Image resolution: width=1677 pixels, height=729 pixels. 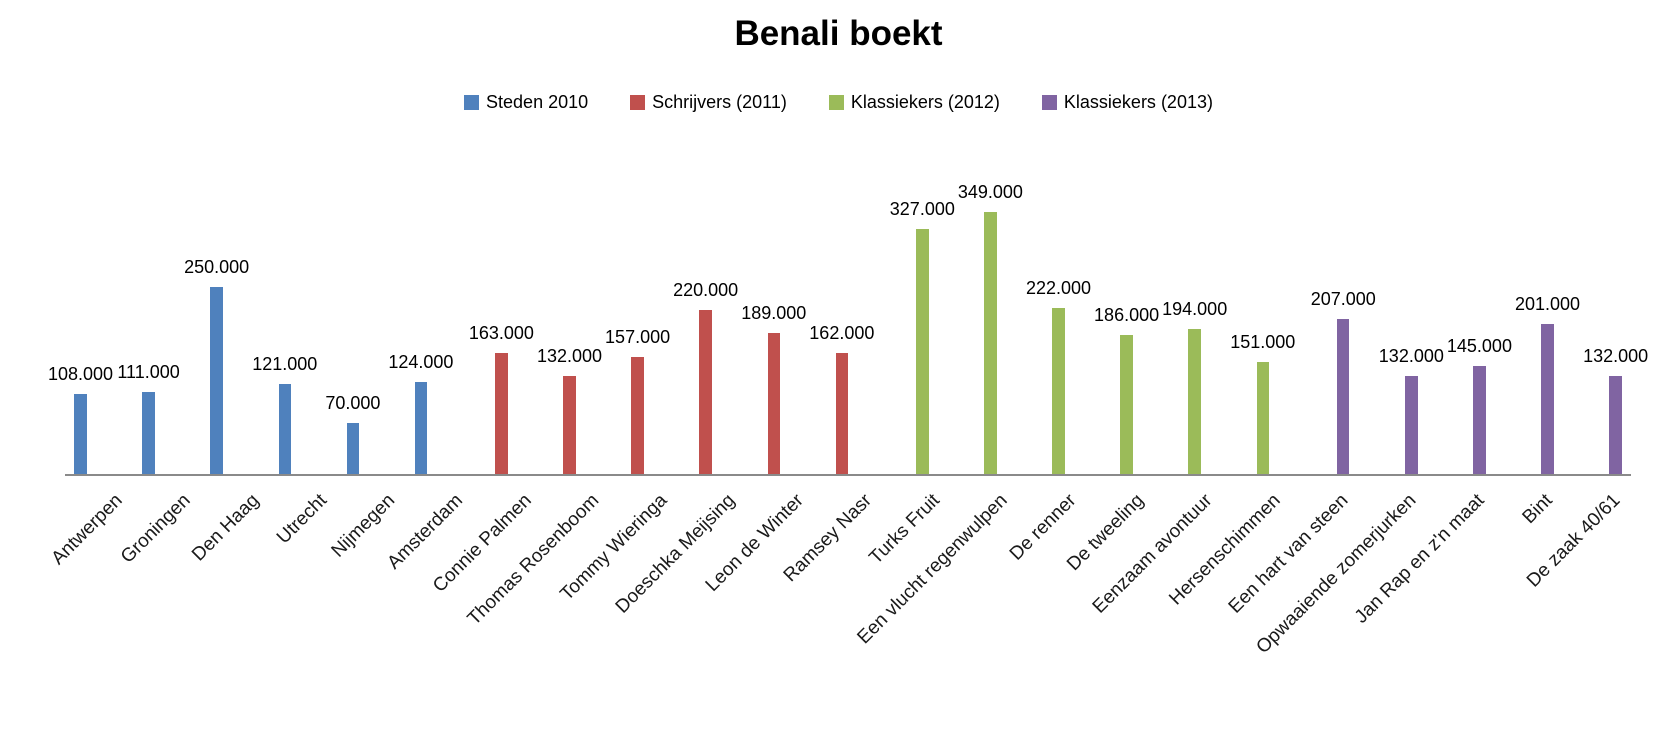 I want to click on legend-label: Klassiekers (2013), so click(x=1138, y=102).